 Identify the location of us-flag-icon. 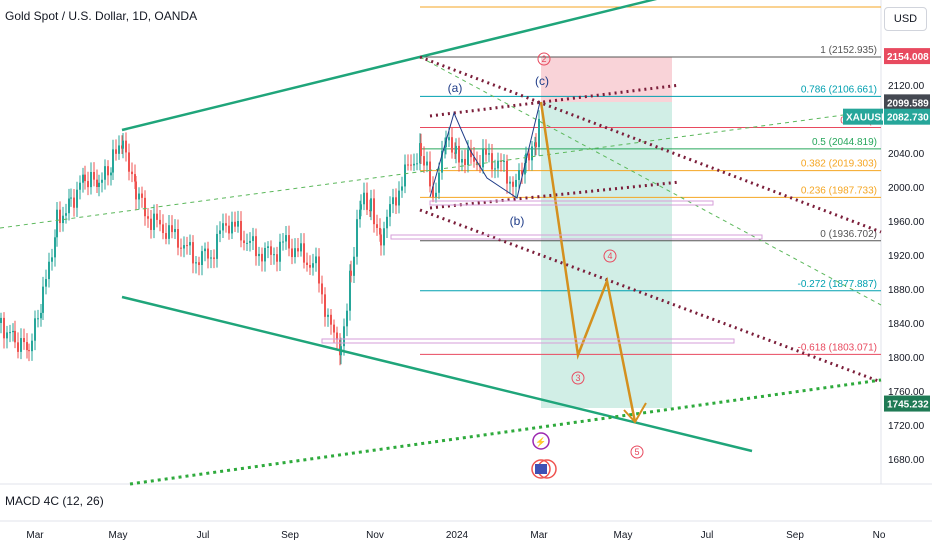
(541, 469).